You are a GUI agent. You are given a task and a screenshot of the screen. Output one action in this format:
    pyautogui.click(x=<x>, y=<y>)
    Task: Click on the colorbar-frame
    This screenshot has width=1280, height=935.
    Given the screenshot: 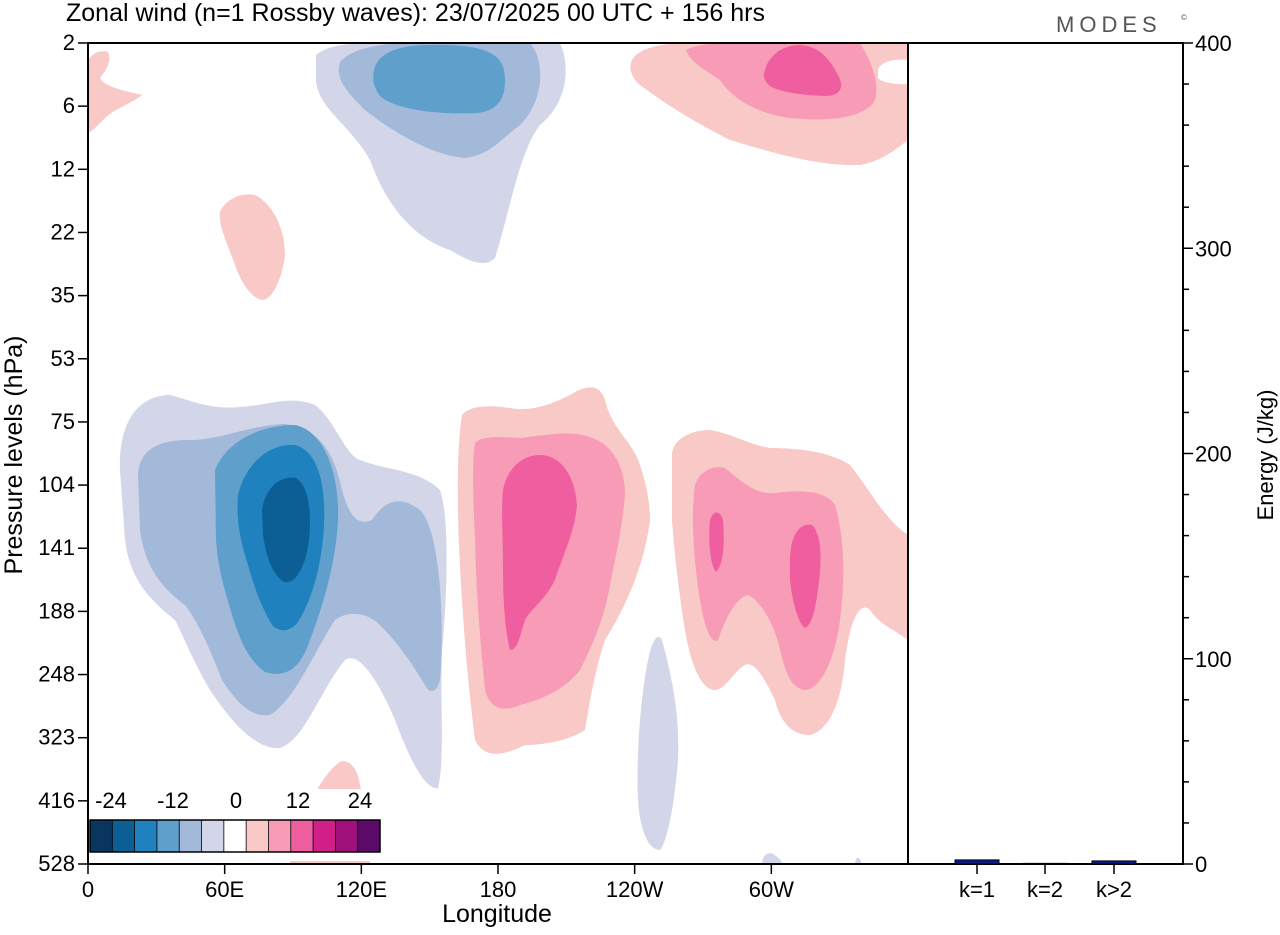 What is the action you would take?
    pyautogui.click(x=235, y=836)
    